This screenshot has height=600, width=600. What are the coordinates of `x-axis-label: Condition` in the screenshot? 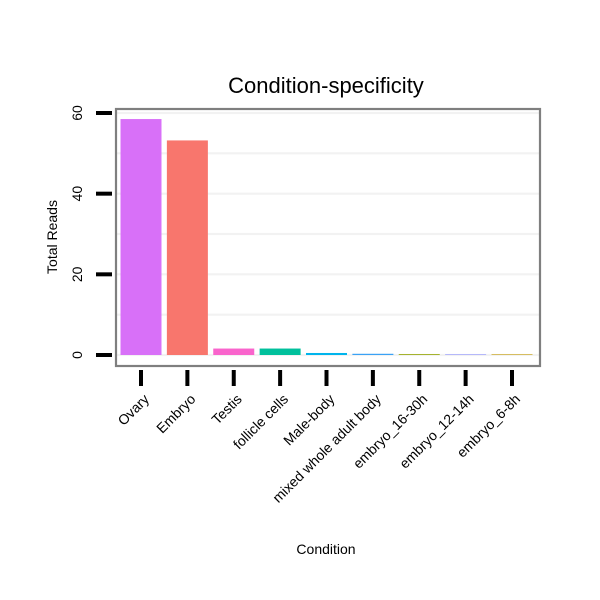 It's located at (325, 549).